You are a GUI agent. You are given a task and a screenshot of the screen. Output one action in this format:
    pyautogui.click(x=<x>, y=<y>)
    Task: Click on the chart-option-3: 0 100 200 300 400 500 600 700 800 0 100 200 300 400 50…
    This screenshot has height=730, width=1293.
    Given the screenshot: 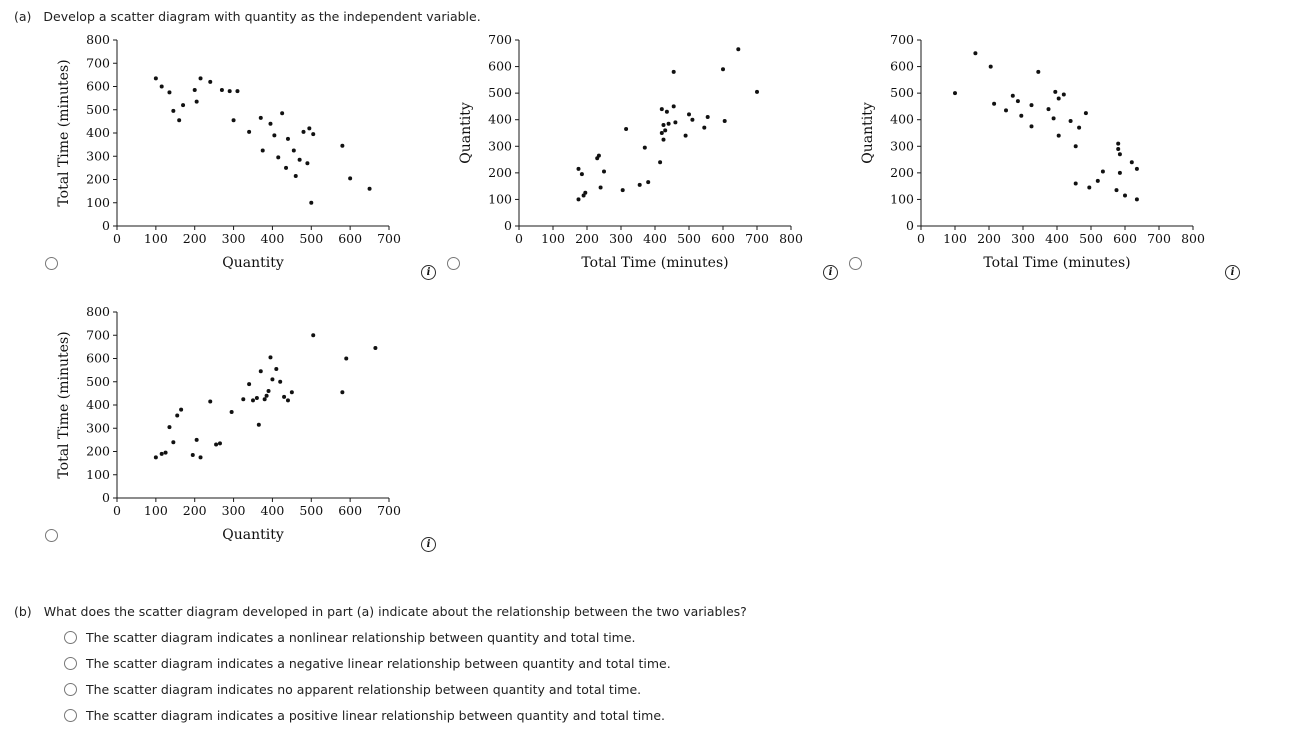 What is the action you would take?
    pyautogui.click(x=1045, y=155)
    